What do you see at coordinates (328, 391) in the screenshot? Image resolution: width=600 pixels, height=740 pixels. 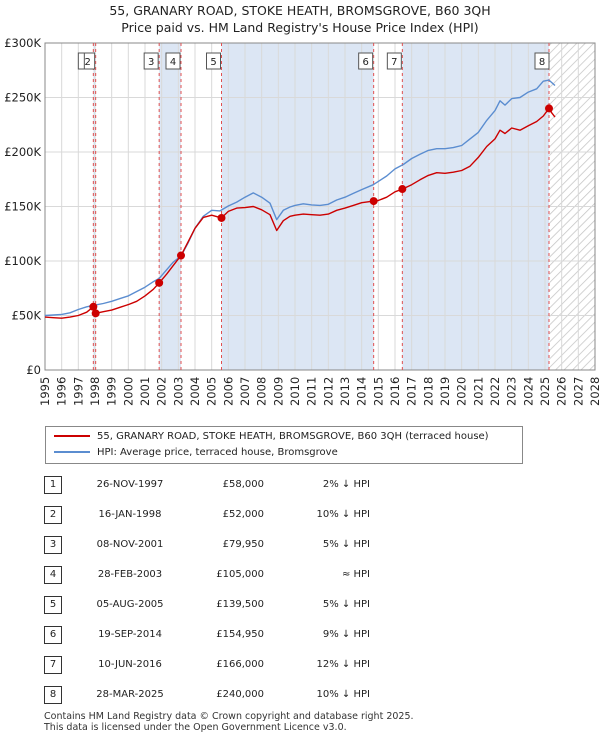 I see `x-tick-label: 2012` at bounding box center [328, 391].